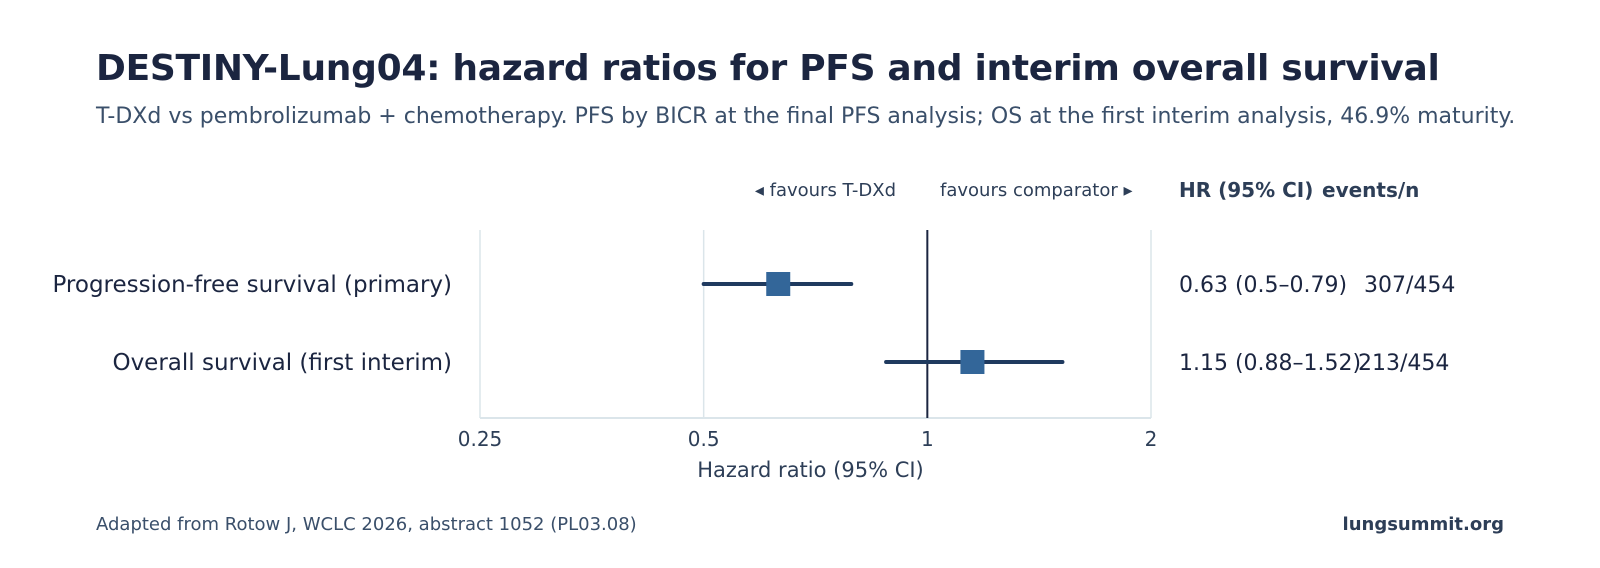 This screenshot has width=1600, height=568. Describe the element at coordinates (825, 190) in the screenshot. I see `favours-left-label: ◂ favours T-DXd` at that location.